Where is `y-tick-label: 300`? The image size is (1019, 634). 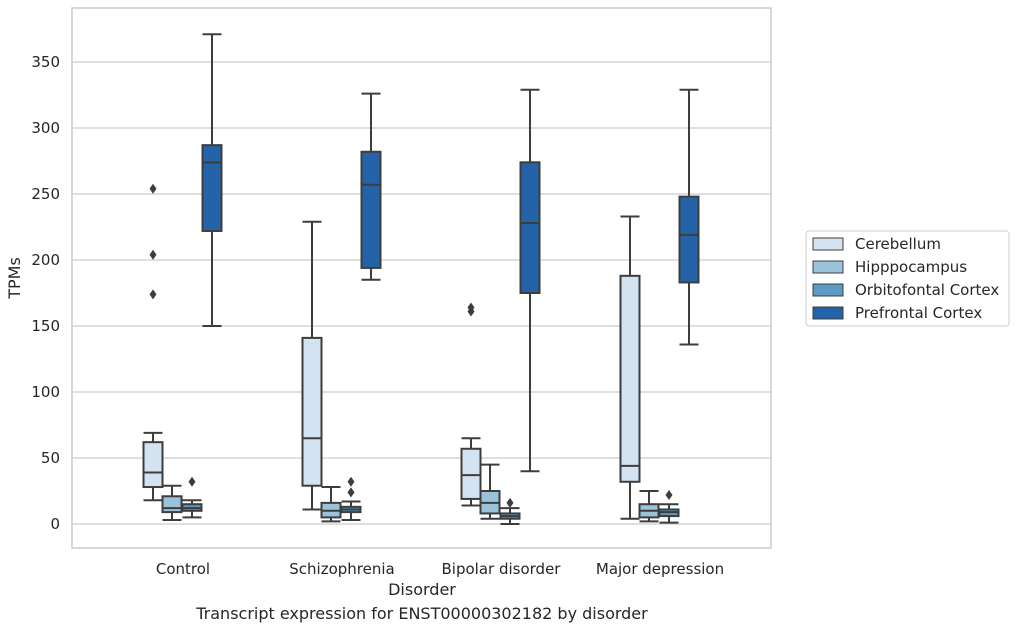
y-tick-label: 300 is located at coordinates (45, 128).